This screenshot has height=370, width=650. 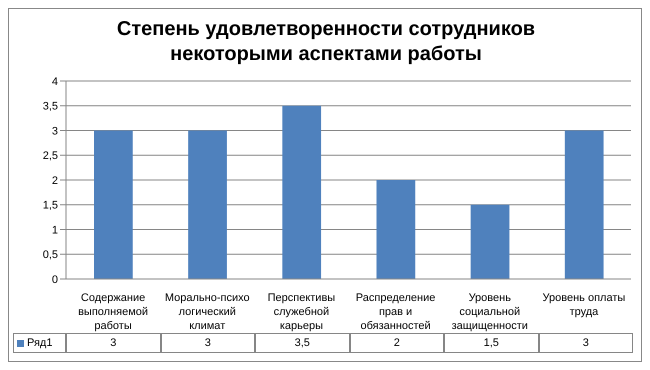 What do you see at coordinates (584, 305) in the screenshot?
I see `x-tick-label: Уровень оплаты труда` at bounding box center [584, 305].